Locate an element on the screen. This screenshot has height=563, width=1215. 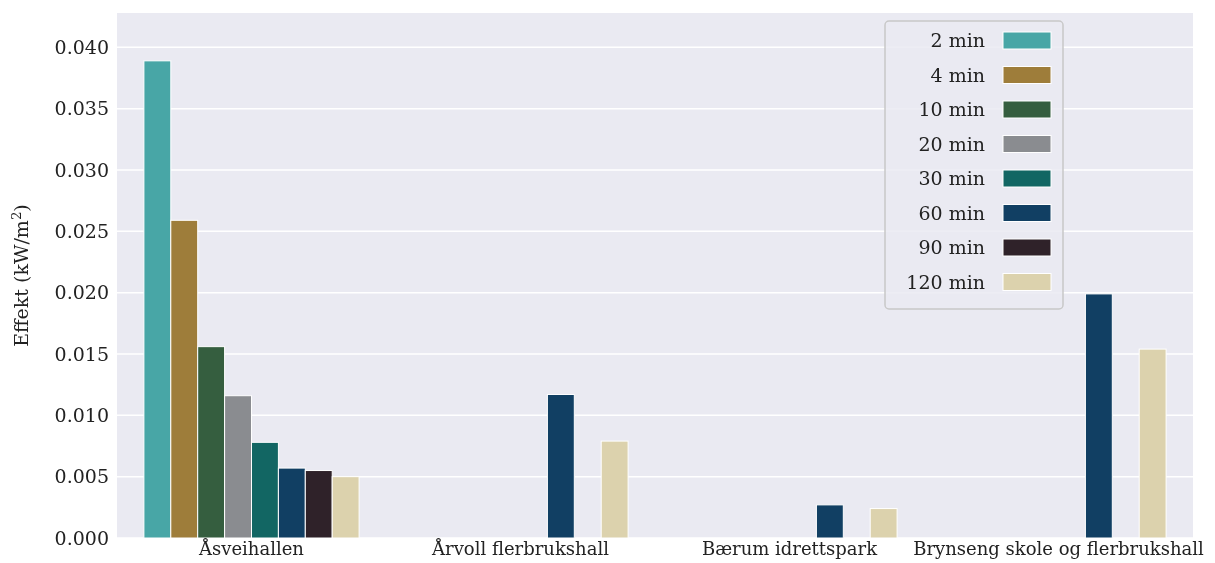
legend-label: 10 min is located at coordinates (951, 109).